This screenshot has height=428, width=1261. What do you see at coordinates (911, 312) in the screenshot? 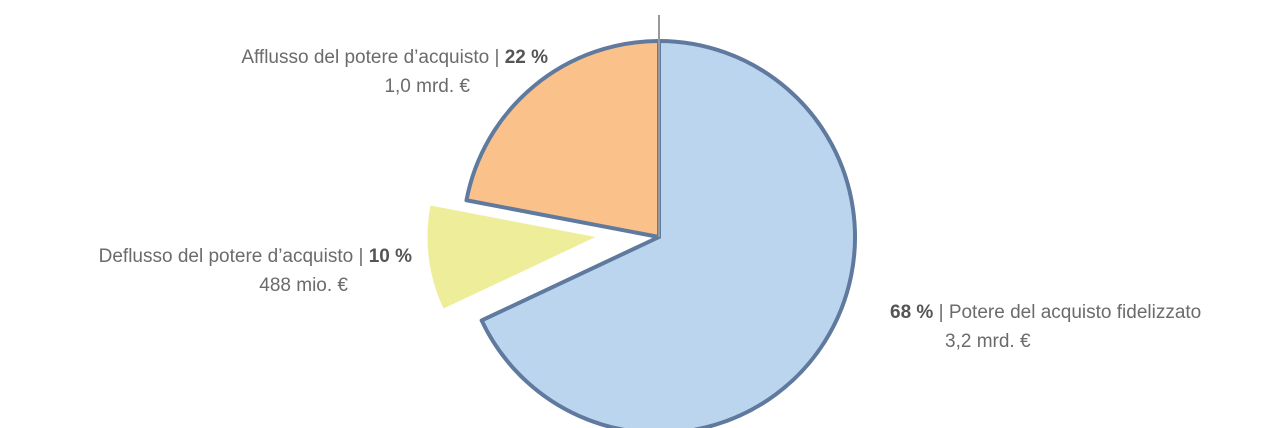
I see `value-label: 68 %` at bounding box center [911, 312].